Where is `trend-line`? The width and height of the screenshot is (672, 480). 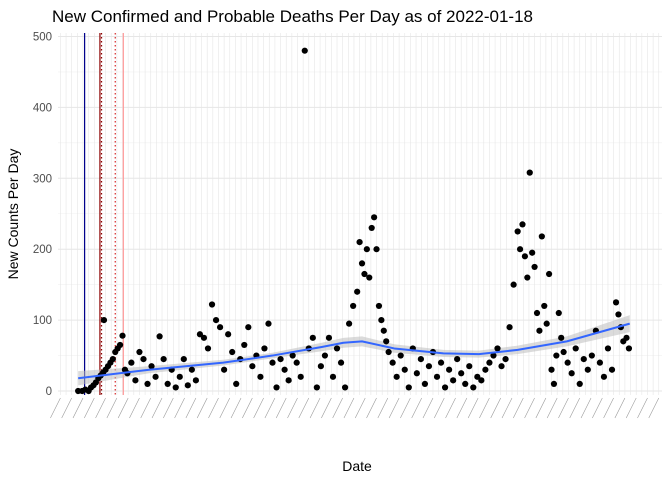
trend-line is located at coordinates (354, 351).